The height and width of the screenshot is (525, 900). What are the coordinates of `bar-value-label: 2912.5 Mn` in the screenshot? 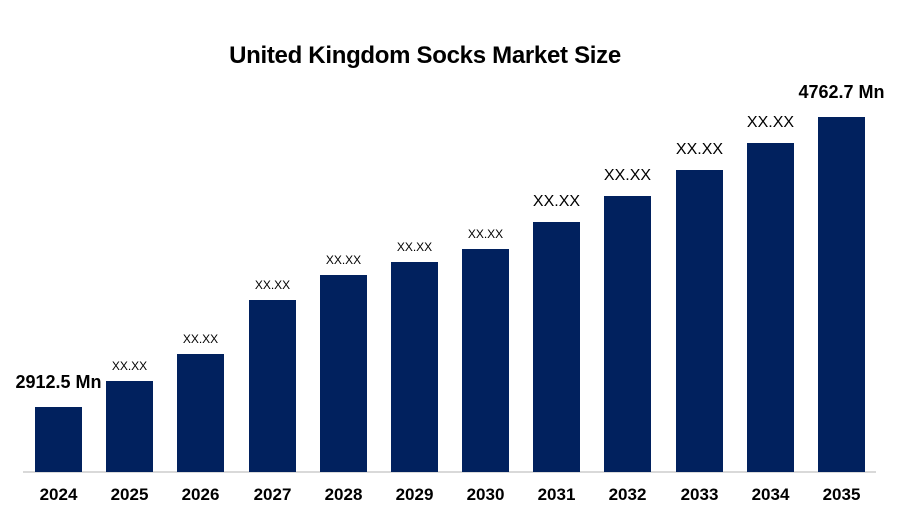 It's located at (58, 382).